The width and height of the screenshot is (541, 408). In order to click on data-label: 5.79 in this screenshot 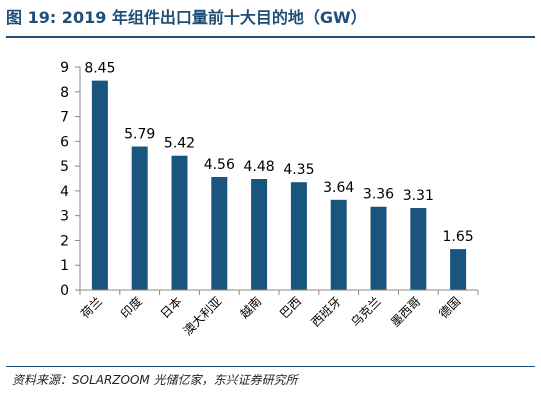, I will do `click(139, 135)`.